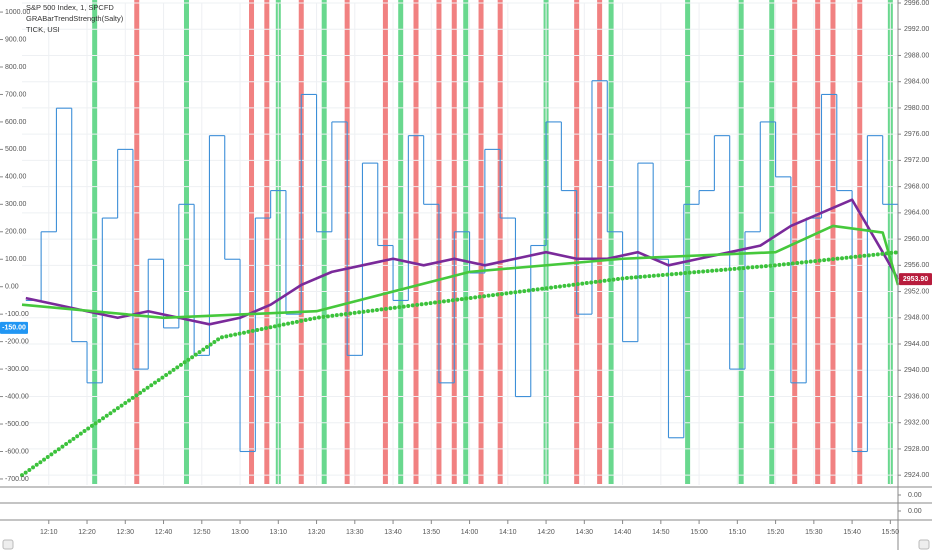 Image resolution: width=932 pixels, height=555 pixels. I want to click on y-tick-label: 0.00, so click(12, 287).